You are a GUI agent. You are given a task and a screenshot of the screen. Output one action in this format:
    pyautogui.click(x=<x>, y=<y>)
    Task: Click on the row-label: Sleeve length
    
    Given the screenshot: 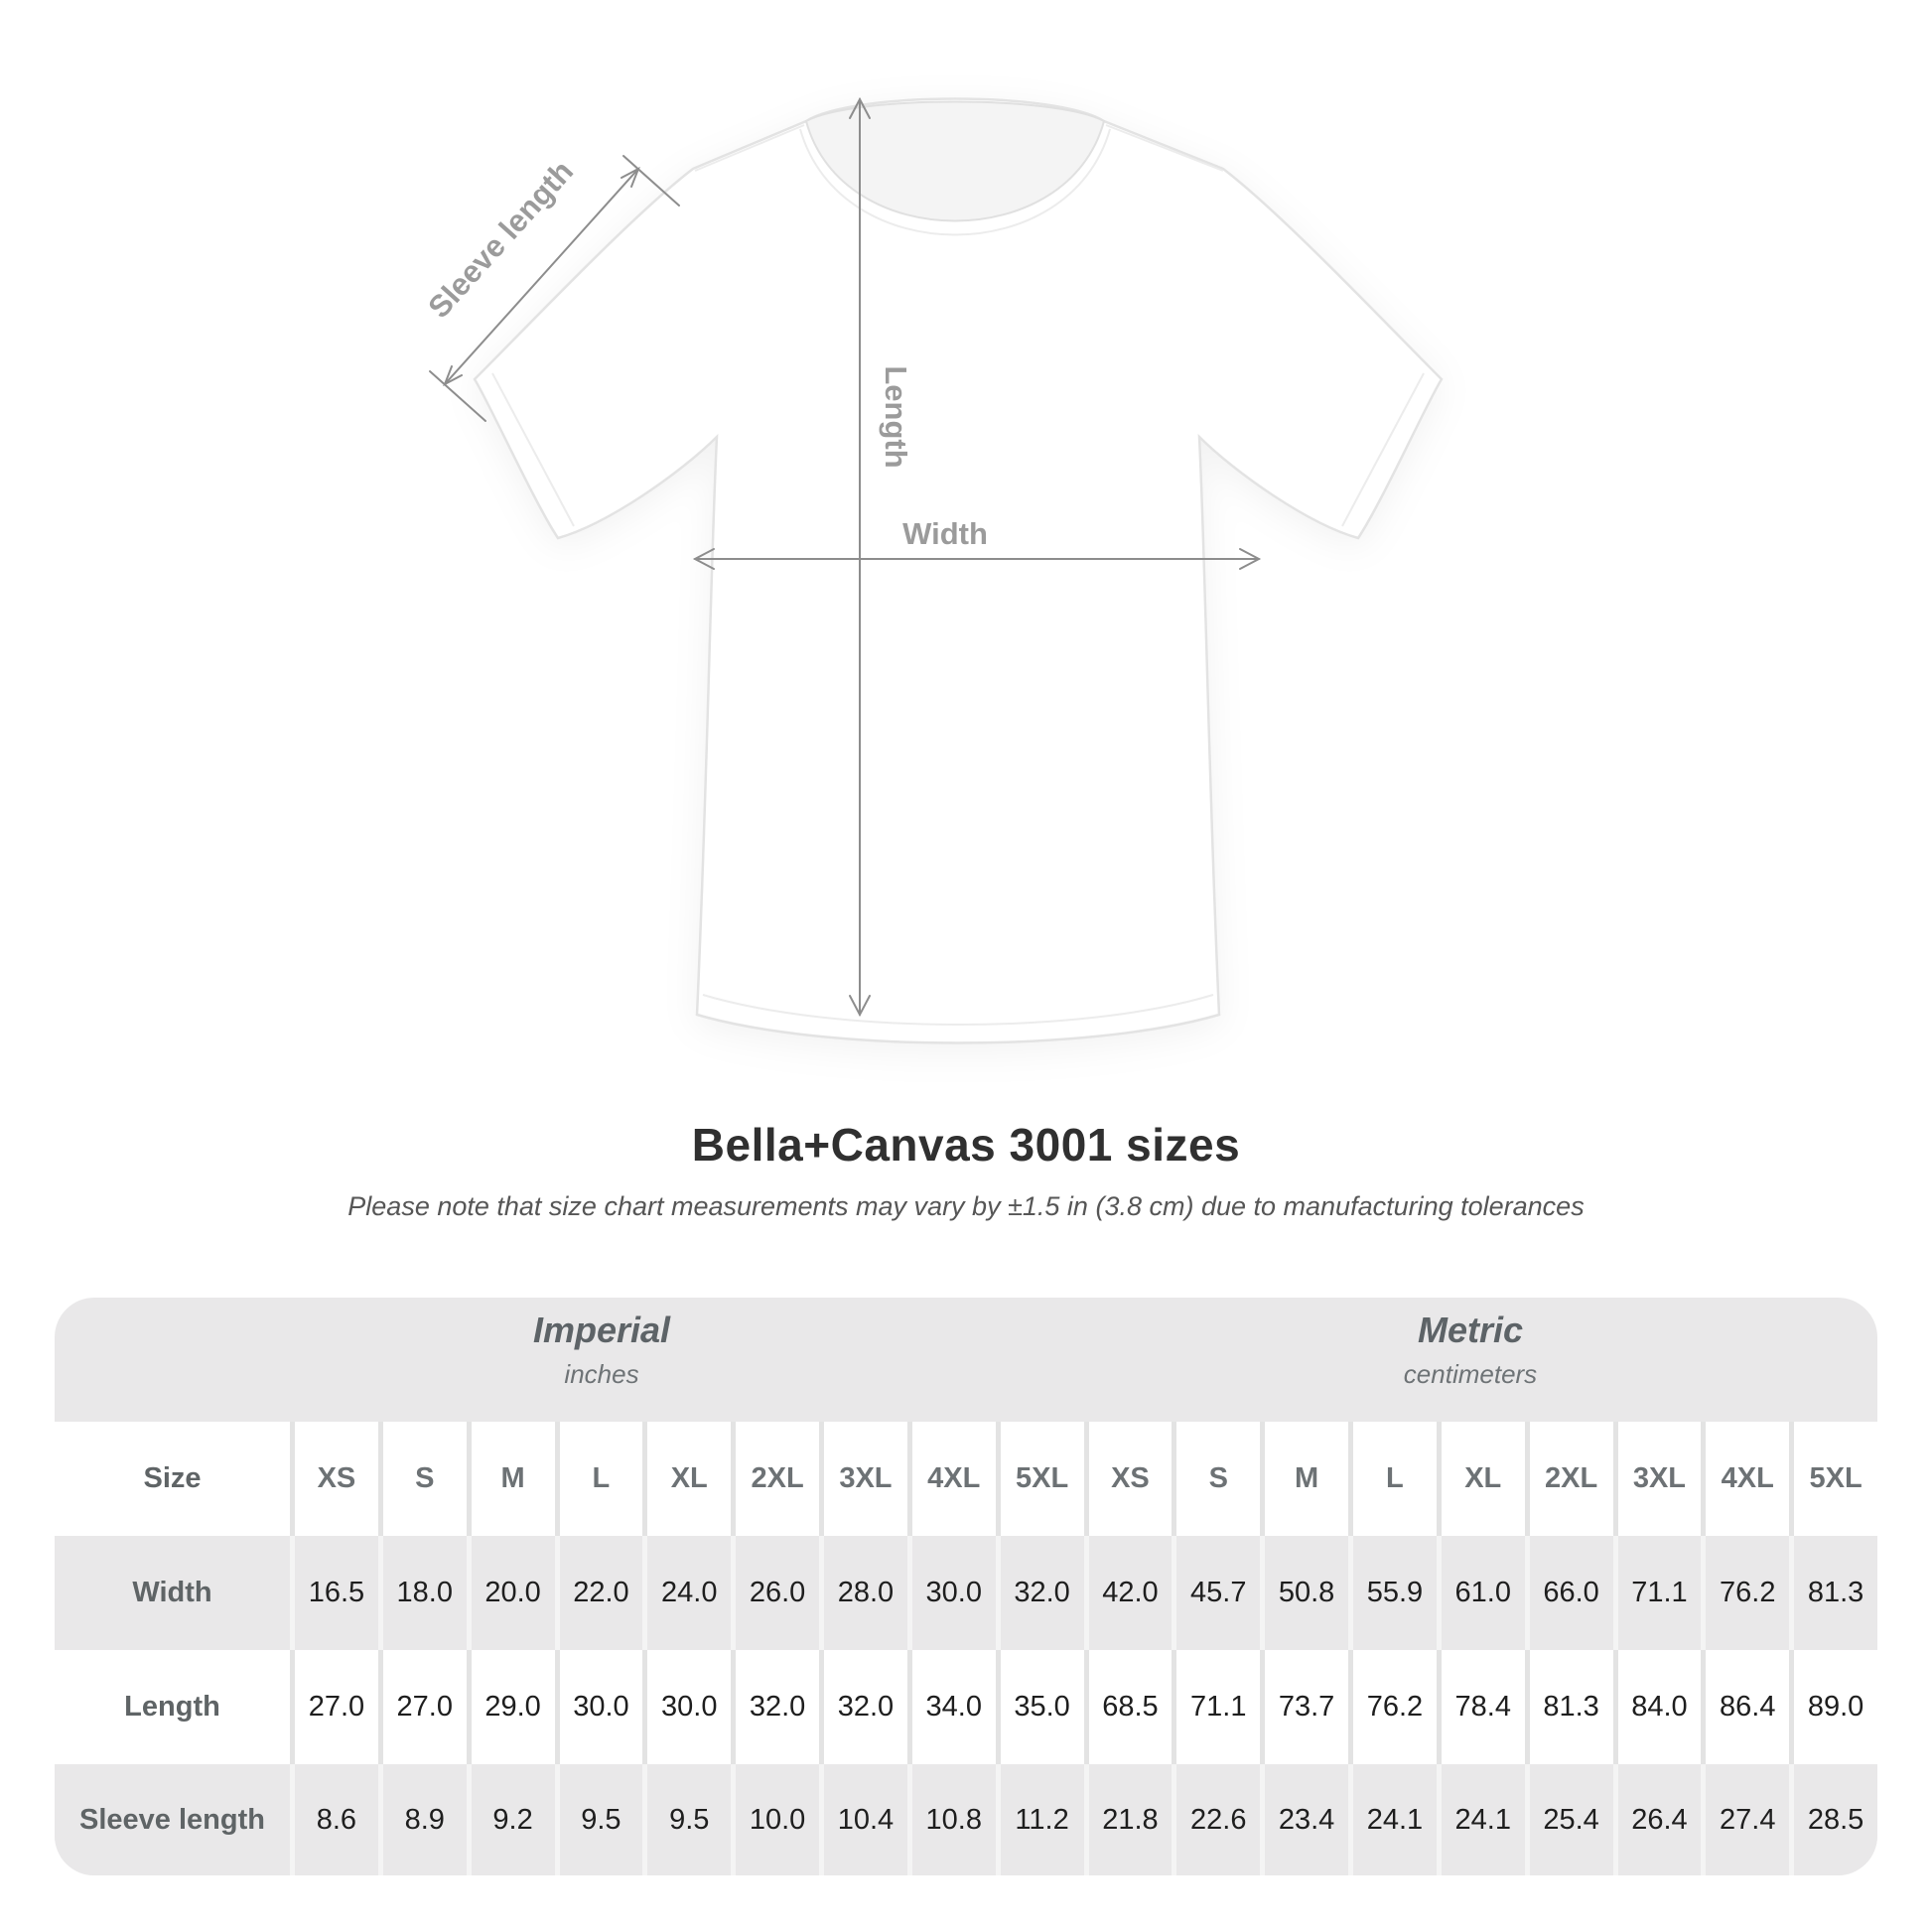 What is the action you would take?
    pyautogui.click(x=172, y=1820)
    